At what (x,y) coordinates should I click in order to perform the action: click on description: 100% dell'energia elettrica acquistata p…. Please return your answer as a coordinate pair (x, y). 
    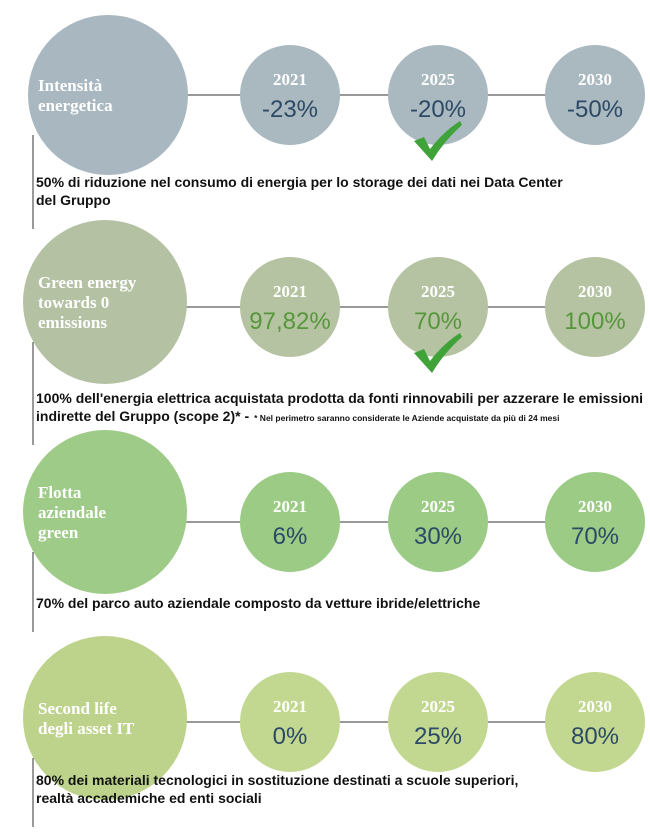
    Looking at the image, I should click on (339, 398).